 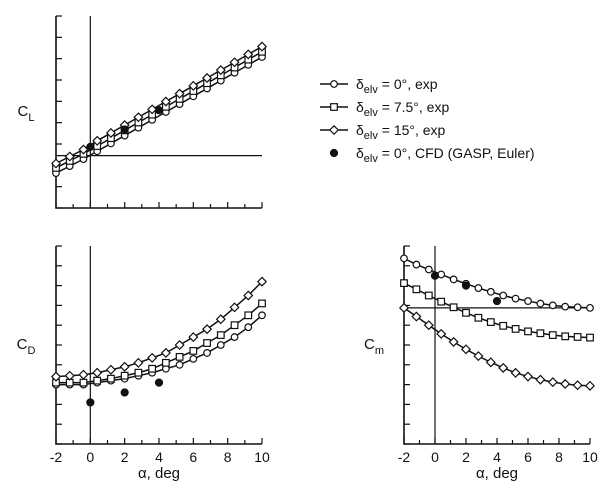 I want to click on legend-item: δelv = 7.5°, exp, so click(x=384, y=109).